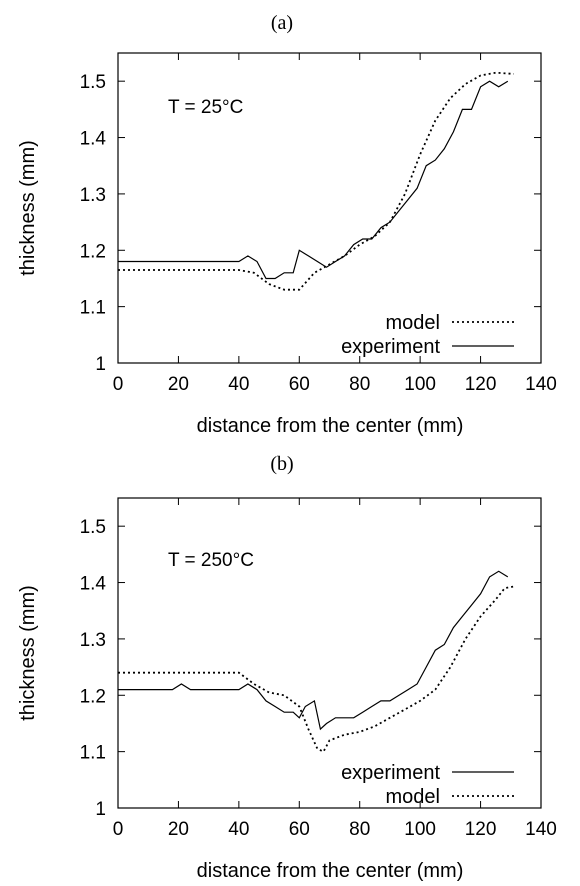 This screenshot has height=886, width=580. I want to click on temperature-annotation-b: T = 250°C, so click(211, 560).